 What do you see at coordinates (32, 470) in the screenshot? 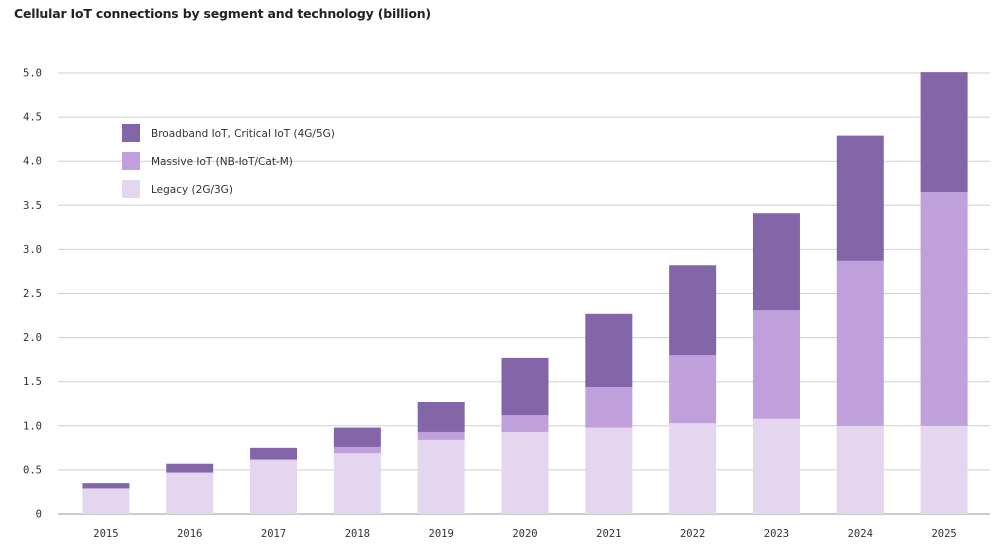
I see `y-tick-label: 0.5` at bounding box center [32, 470].